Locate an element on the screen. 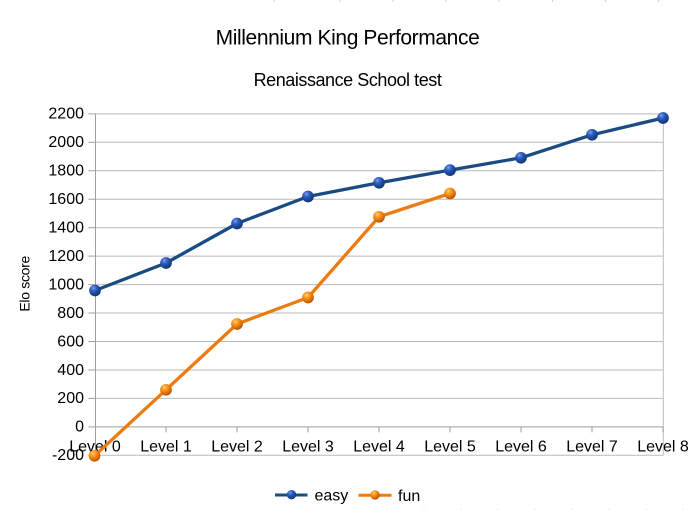 This screenshot has width=697, height=515. svg-text: 200 is located at coordinates (70, 398).